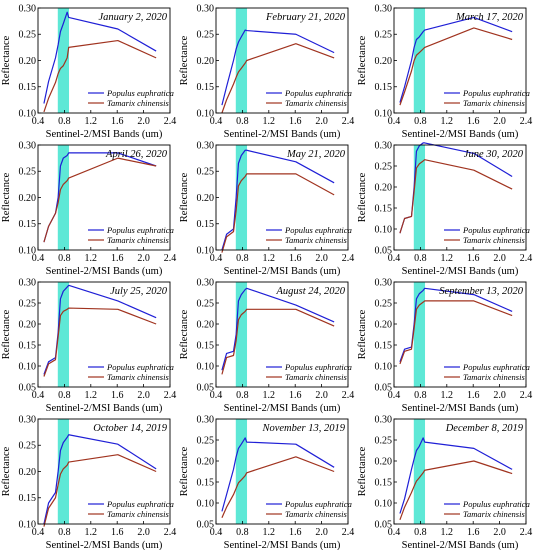 Image resolution: width=535 pixels, height=550 pixels. I want to click on panel-date-label: September 13, 2020, so click(481, 291).